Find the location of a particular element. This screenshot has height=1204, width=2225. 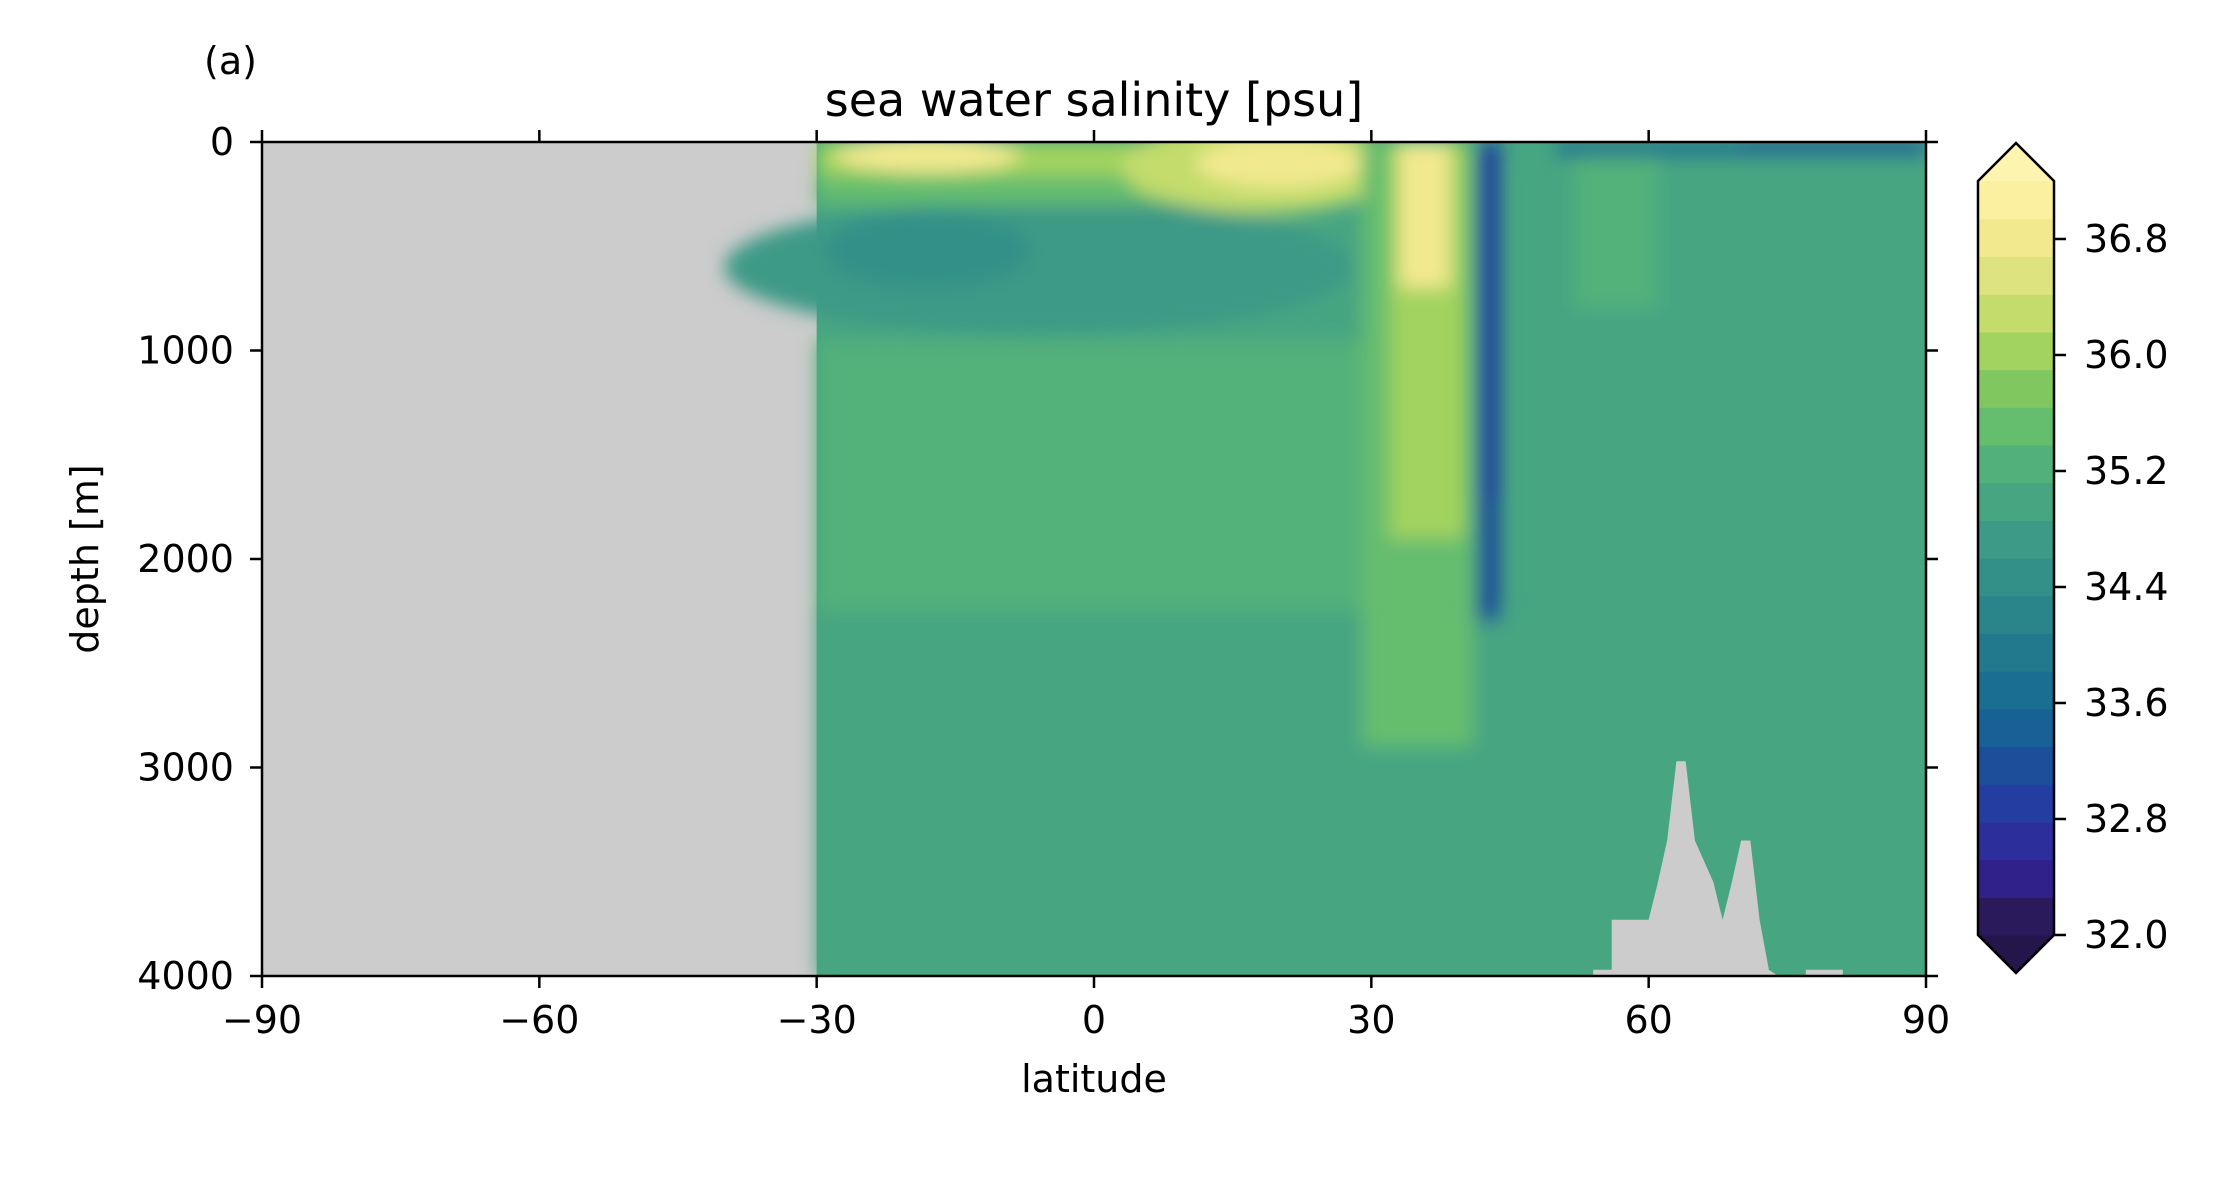

x-tick-label: −60 is located at coordinates (539, 1020).